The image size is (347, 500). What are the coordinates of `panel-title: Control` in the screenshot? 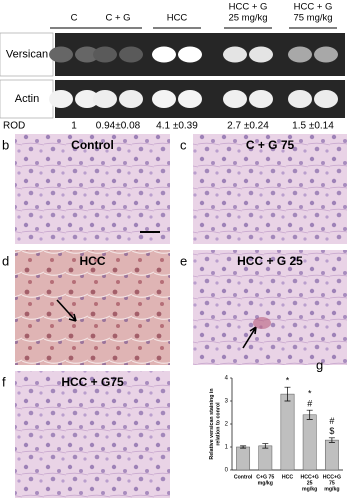 It's located at (92, 145).